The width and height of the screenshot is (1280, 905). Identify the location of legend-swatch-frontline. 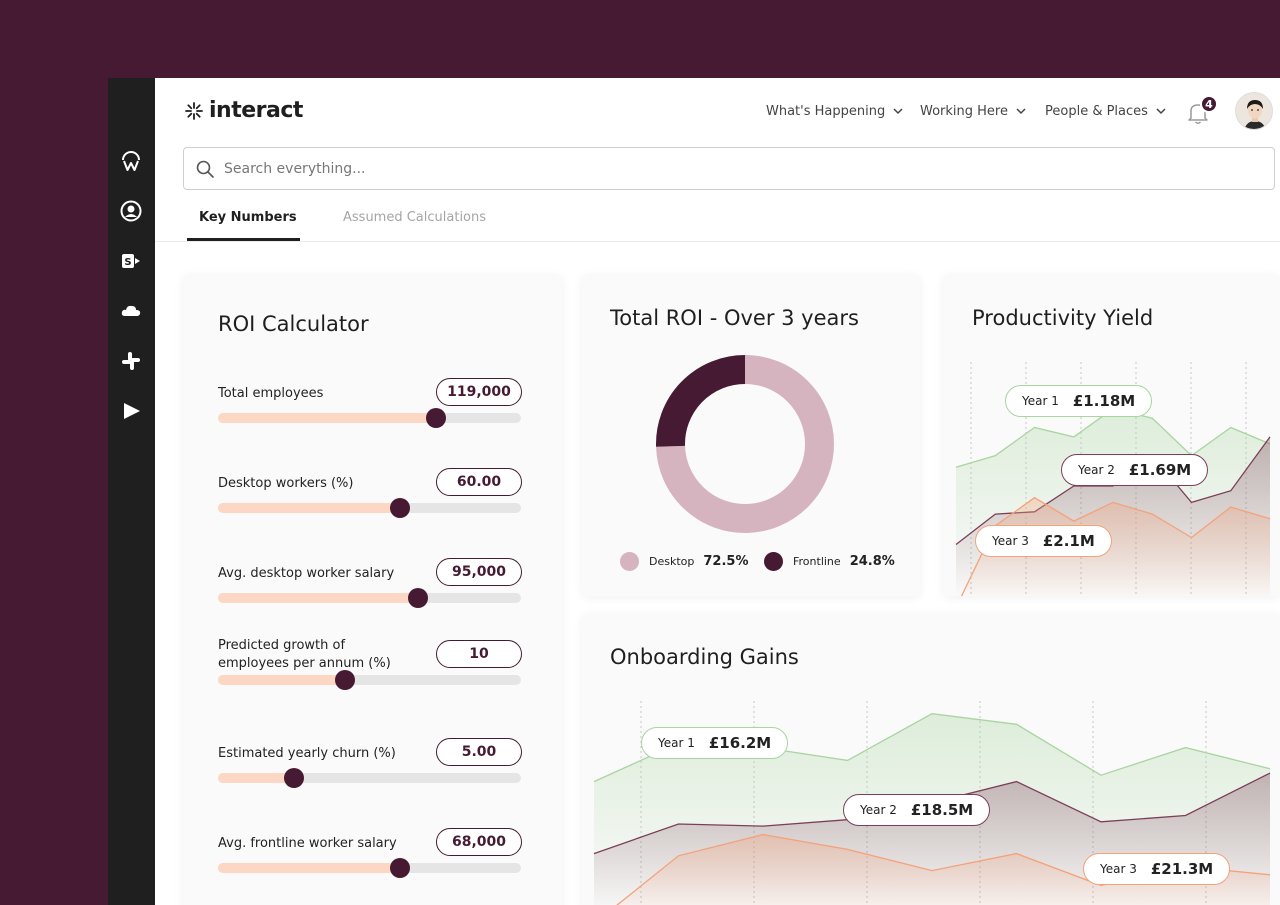
(773, 561).